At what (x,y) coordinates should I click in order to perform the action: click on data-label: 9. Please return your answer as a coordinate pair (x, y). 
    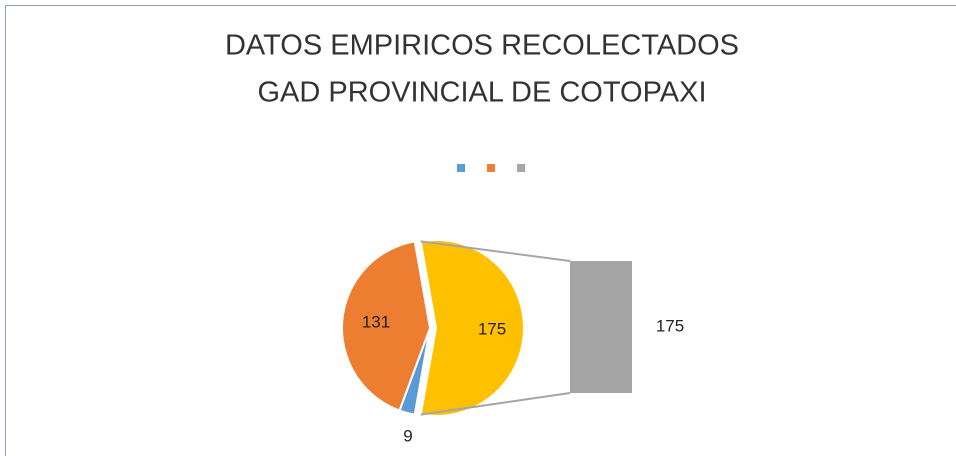
    Looking at the image, I should click on (407, 435).